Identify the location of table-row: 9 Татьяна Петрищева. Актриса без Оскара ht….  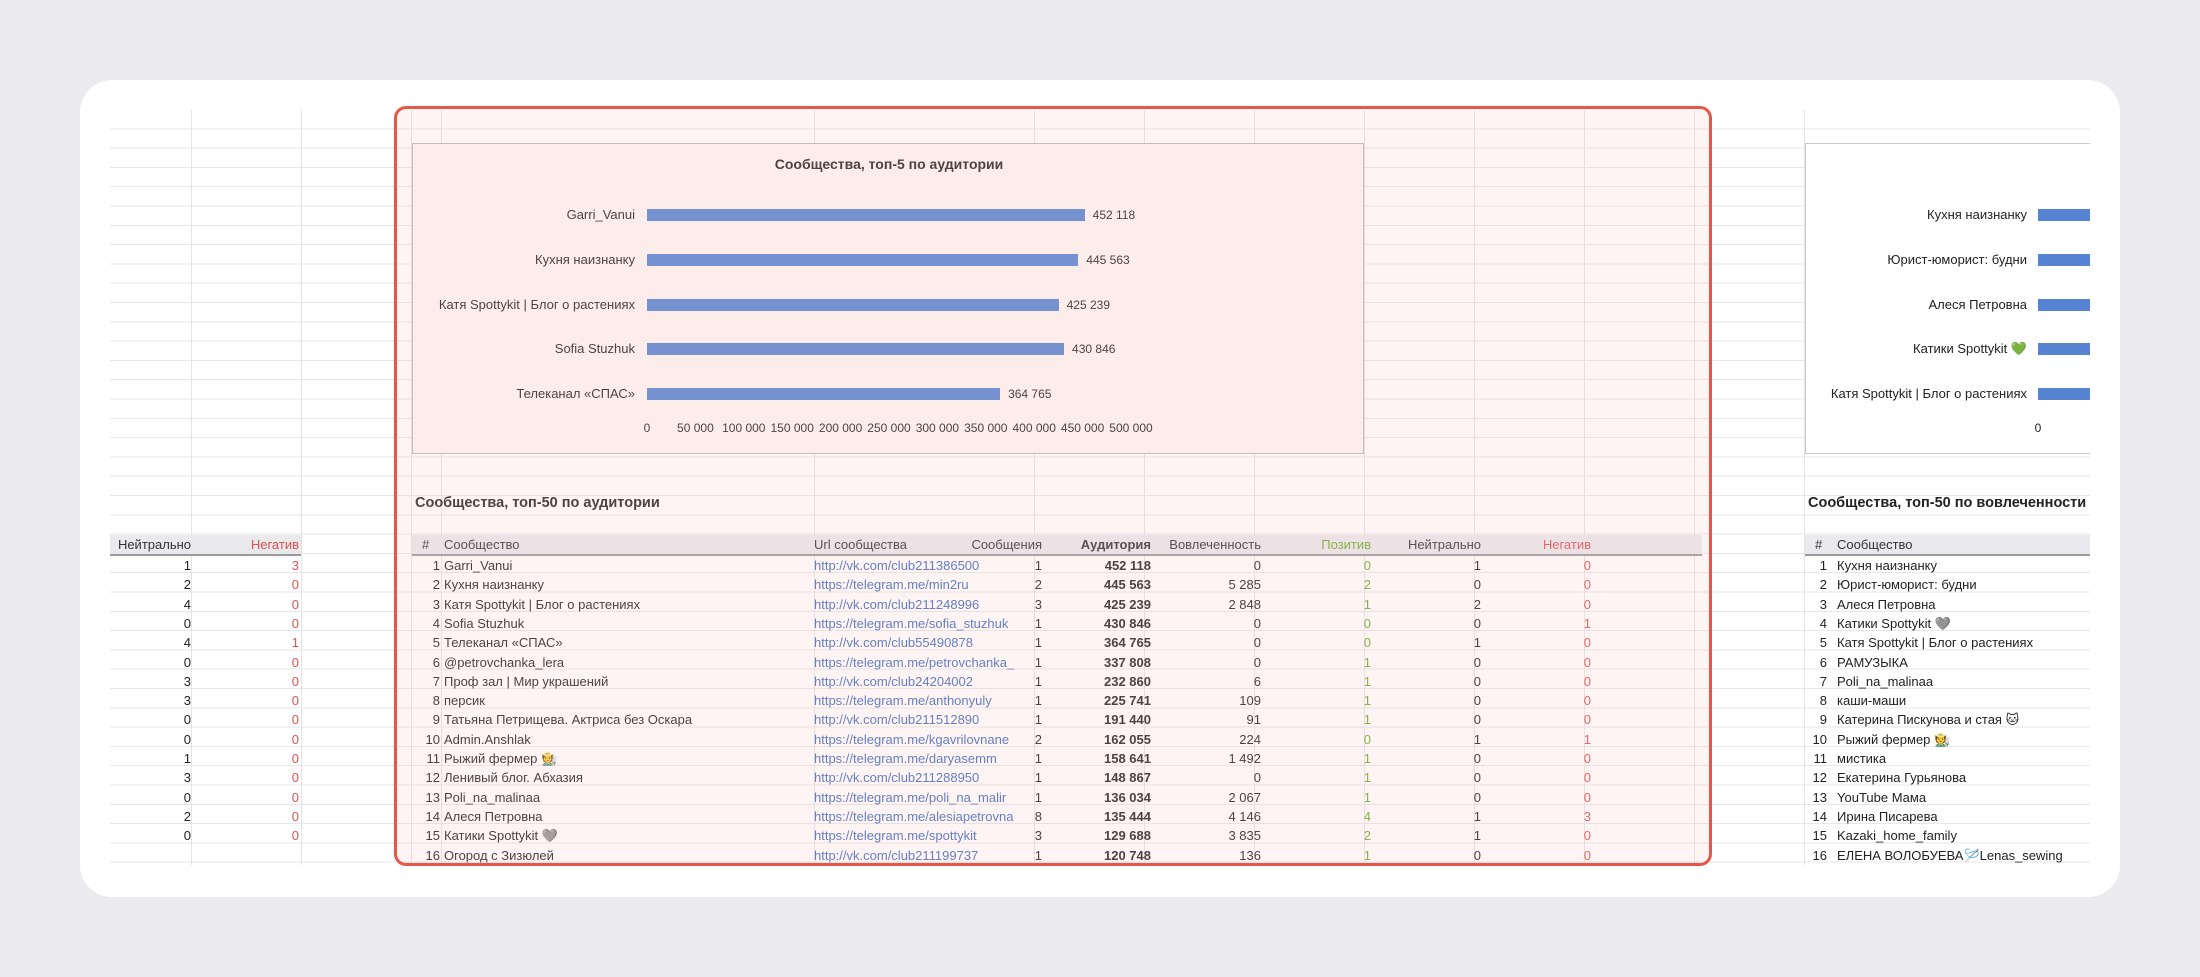
(1057, 719).